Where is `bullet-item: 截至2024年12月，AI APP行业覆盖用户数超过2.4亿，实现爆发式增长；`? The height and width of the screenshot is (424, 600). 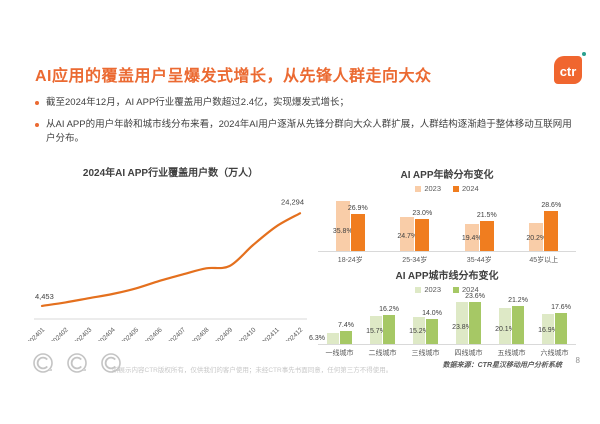 bullet-item: 截至2024年12月，AI APP行业覆盖用户数超过2.4亿，实现爆发式增长； is located at coordinates (305, 103).